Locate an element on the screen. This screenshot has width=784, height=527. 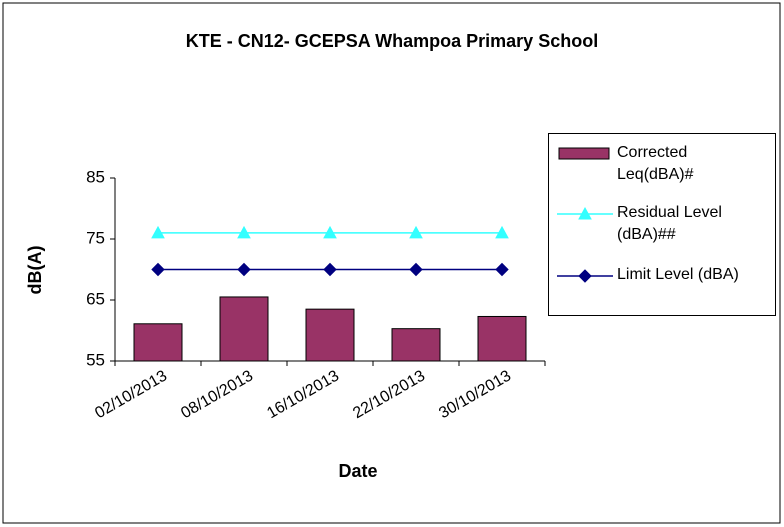
y-tick-label: 65 is located at coordinates (95, 298).